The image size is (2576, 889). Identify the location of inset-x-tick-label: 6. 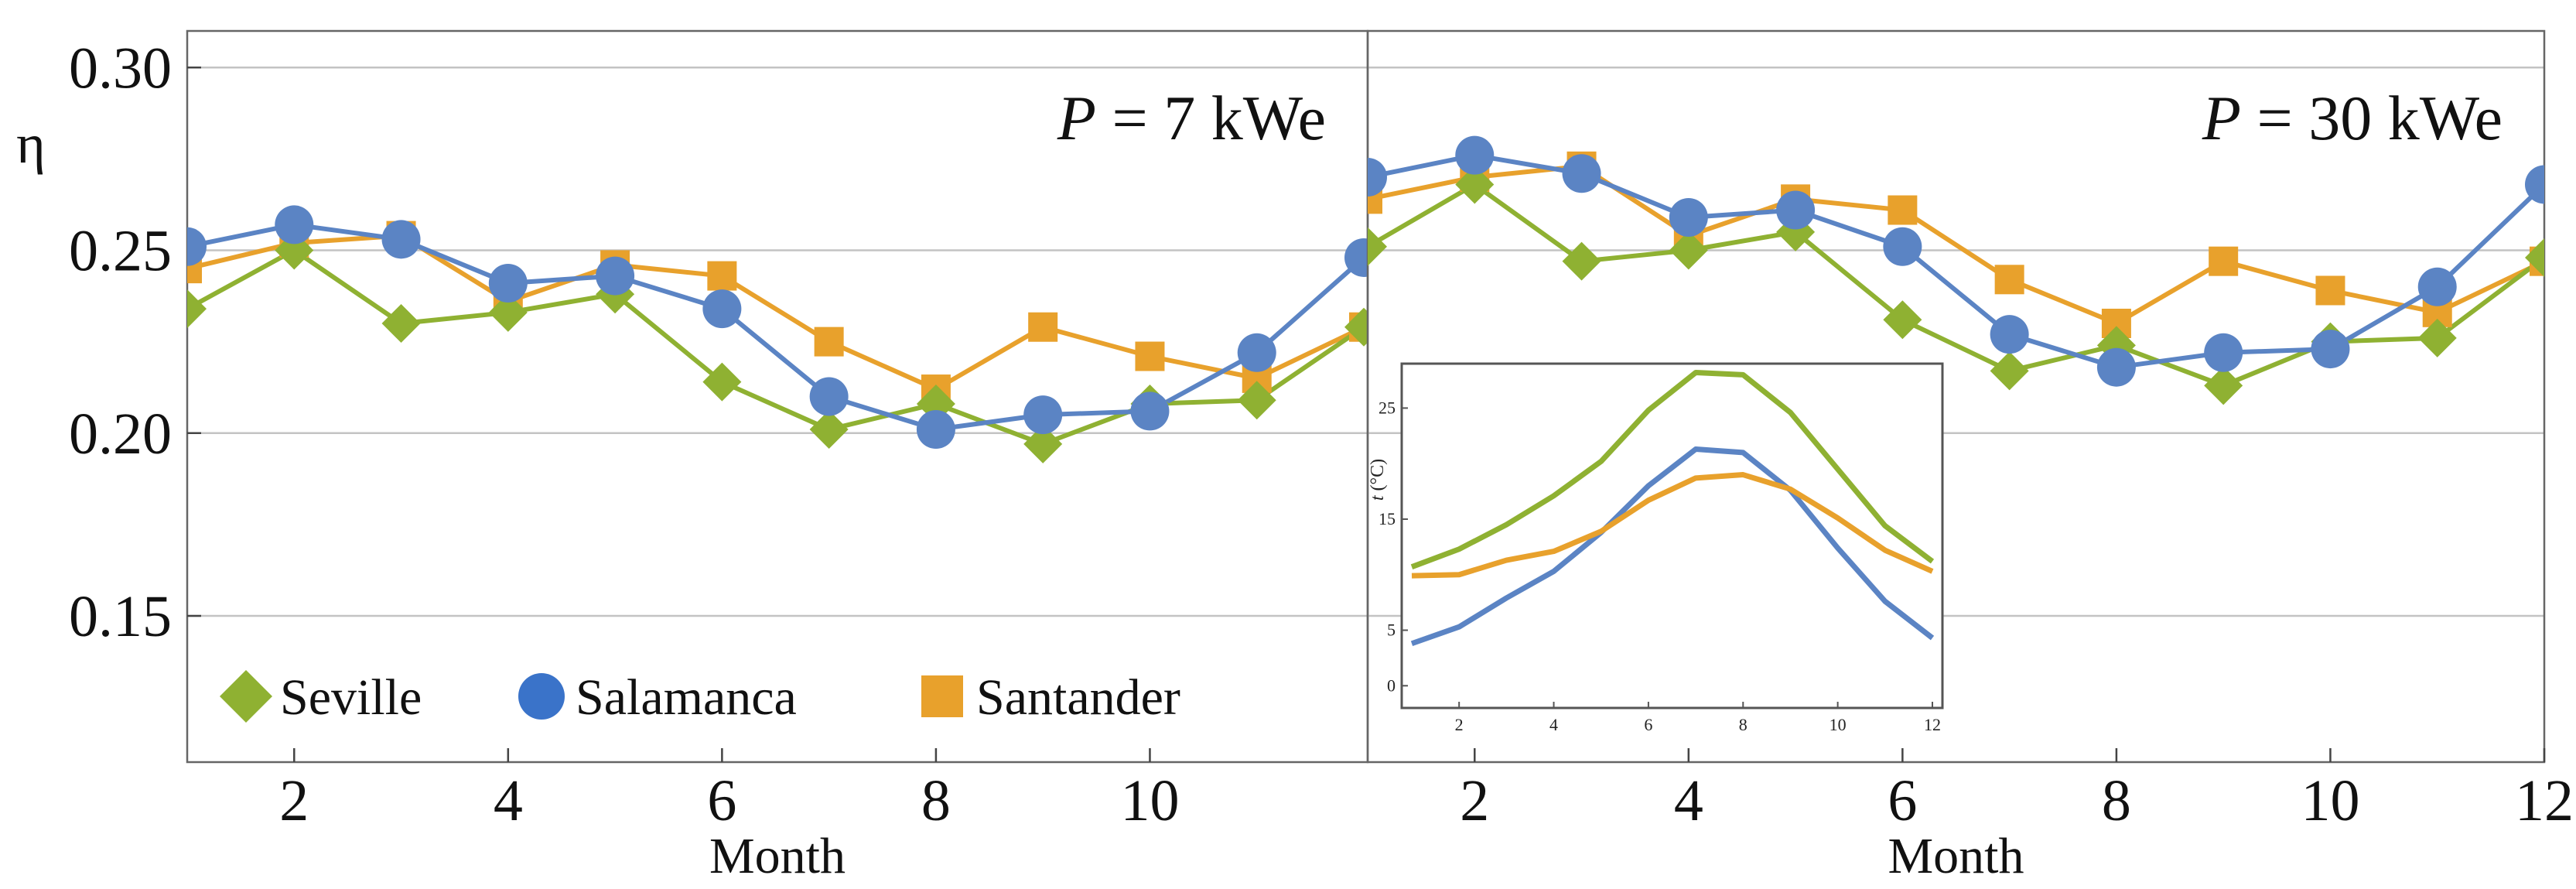
(1648, 724).